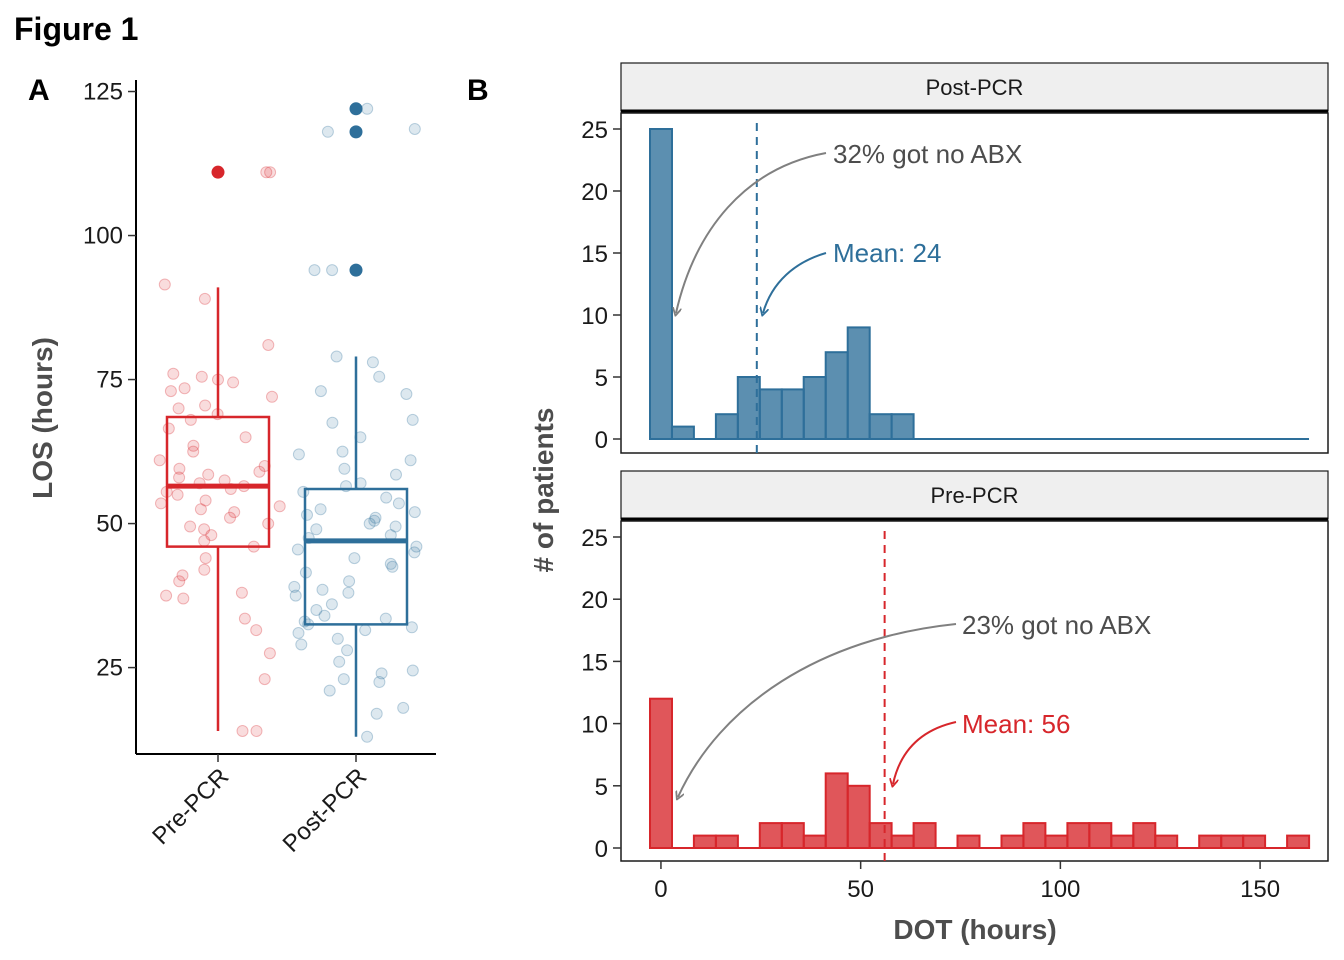 The image size is (1344, 960). Describe the element at coordinates (325, 810) in the screenshot. I see `panel-a-xtick-label: Post-PCR` at that location.